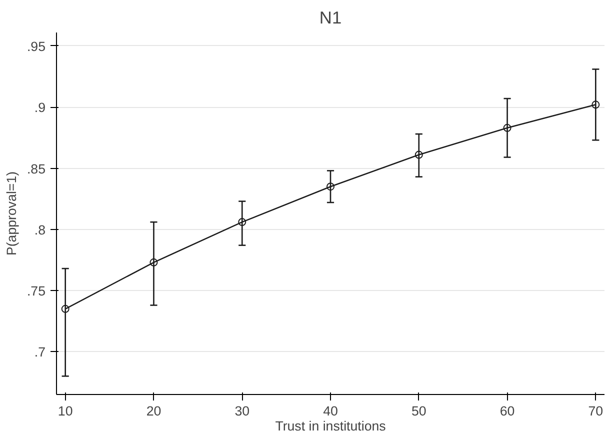  Describe the element at coordinates (507, 411) in the screenshot. I see `x-tick-label: 60` at that location.